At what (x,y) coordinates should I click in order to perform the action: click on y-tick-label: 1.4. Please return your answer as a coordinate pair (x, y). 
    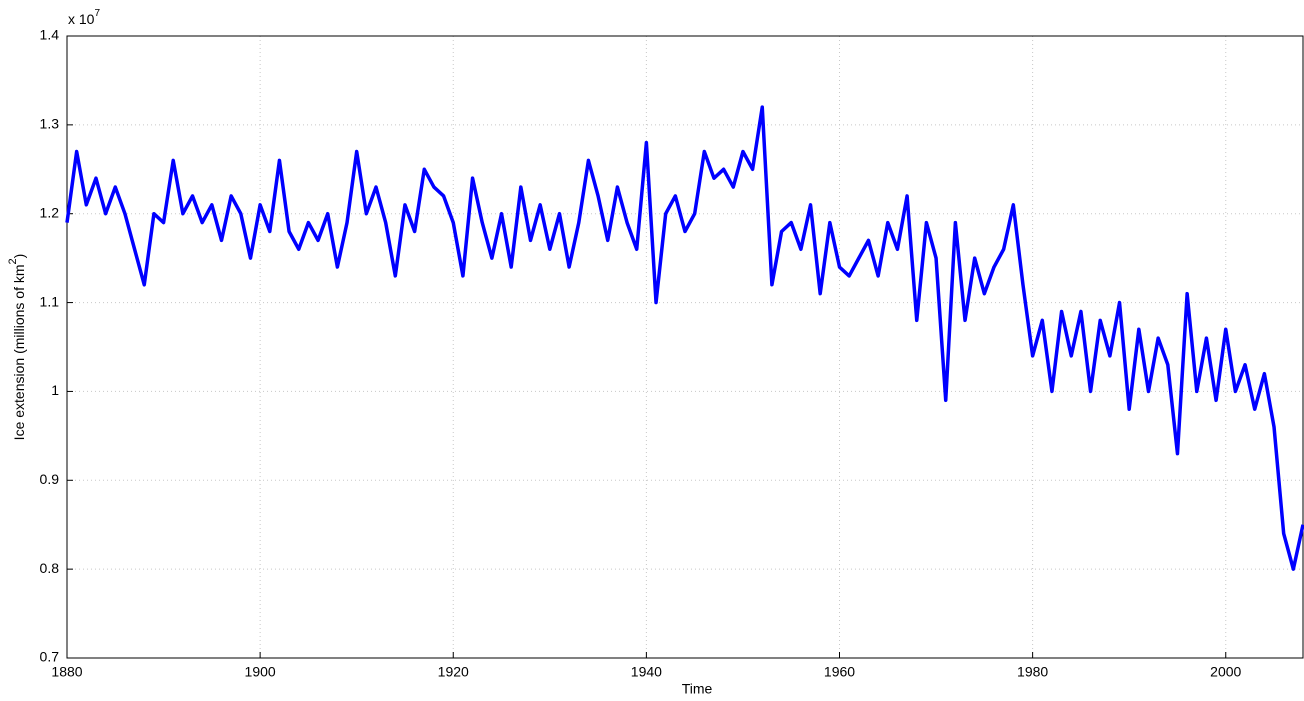
    Looking at the image, I should click on (50, 35).